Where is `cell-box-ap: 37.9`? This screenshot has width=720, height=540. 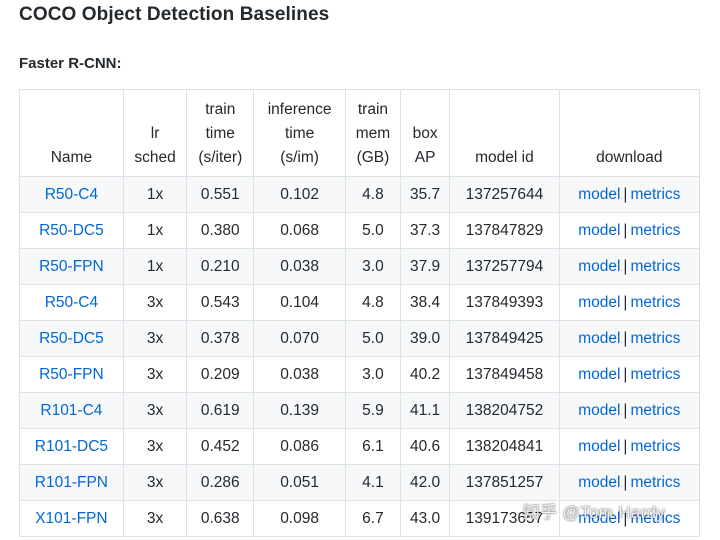 cell-box-ap: 37.9 is located at coordinates (425, 266).